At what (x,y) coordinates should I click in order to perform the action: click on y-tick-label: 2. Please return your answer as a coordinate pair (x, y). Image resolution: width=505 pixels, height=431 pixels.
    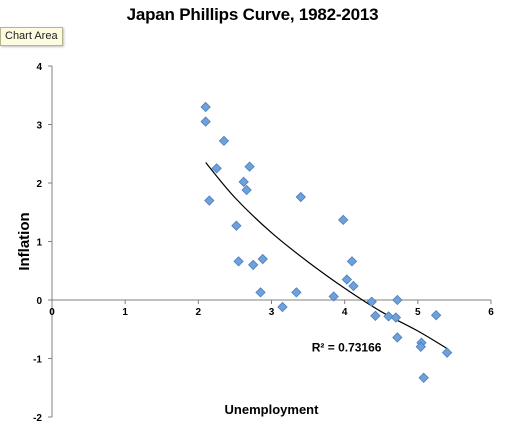
    Looking at the image, I should click on (39, 184).